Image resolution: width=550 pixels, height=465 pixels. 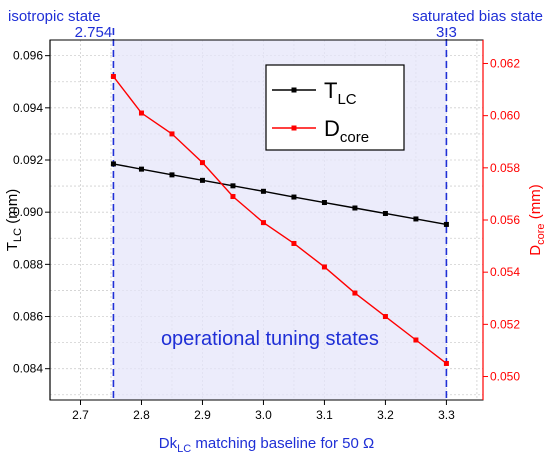 What do you see at coordinates (505, 377) in the screenshot?
I see `y-right-tick-label: 0.050` at bounding box center [505, 377].